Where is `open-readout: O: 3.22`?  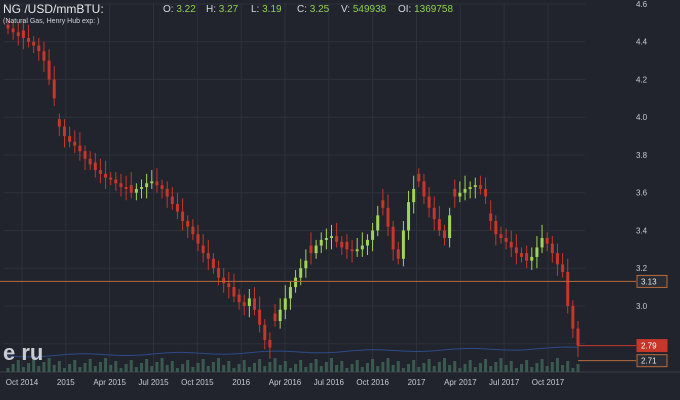 open-readout: O: 3.22 is located at coordinates (179, 9).